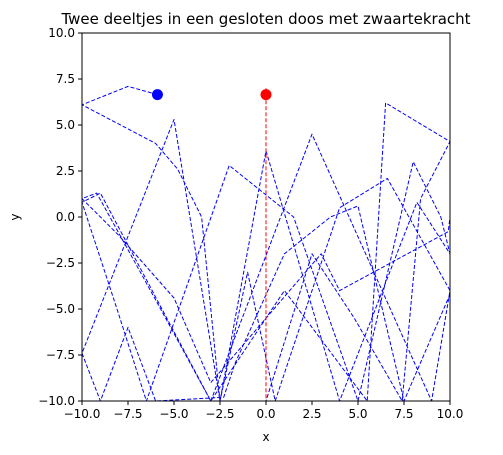 The width and height of the screenshot is (503, 455). I want to click on x-axis: −10.0 −7.5 −5.0 −2.5 0.0 2.5 5.0 7.5 10.0, so click(264, 411).